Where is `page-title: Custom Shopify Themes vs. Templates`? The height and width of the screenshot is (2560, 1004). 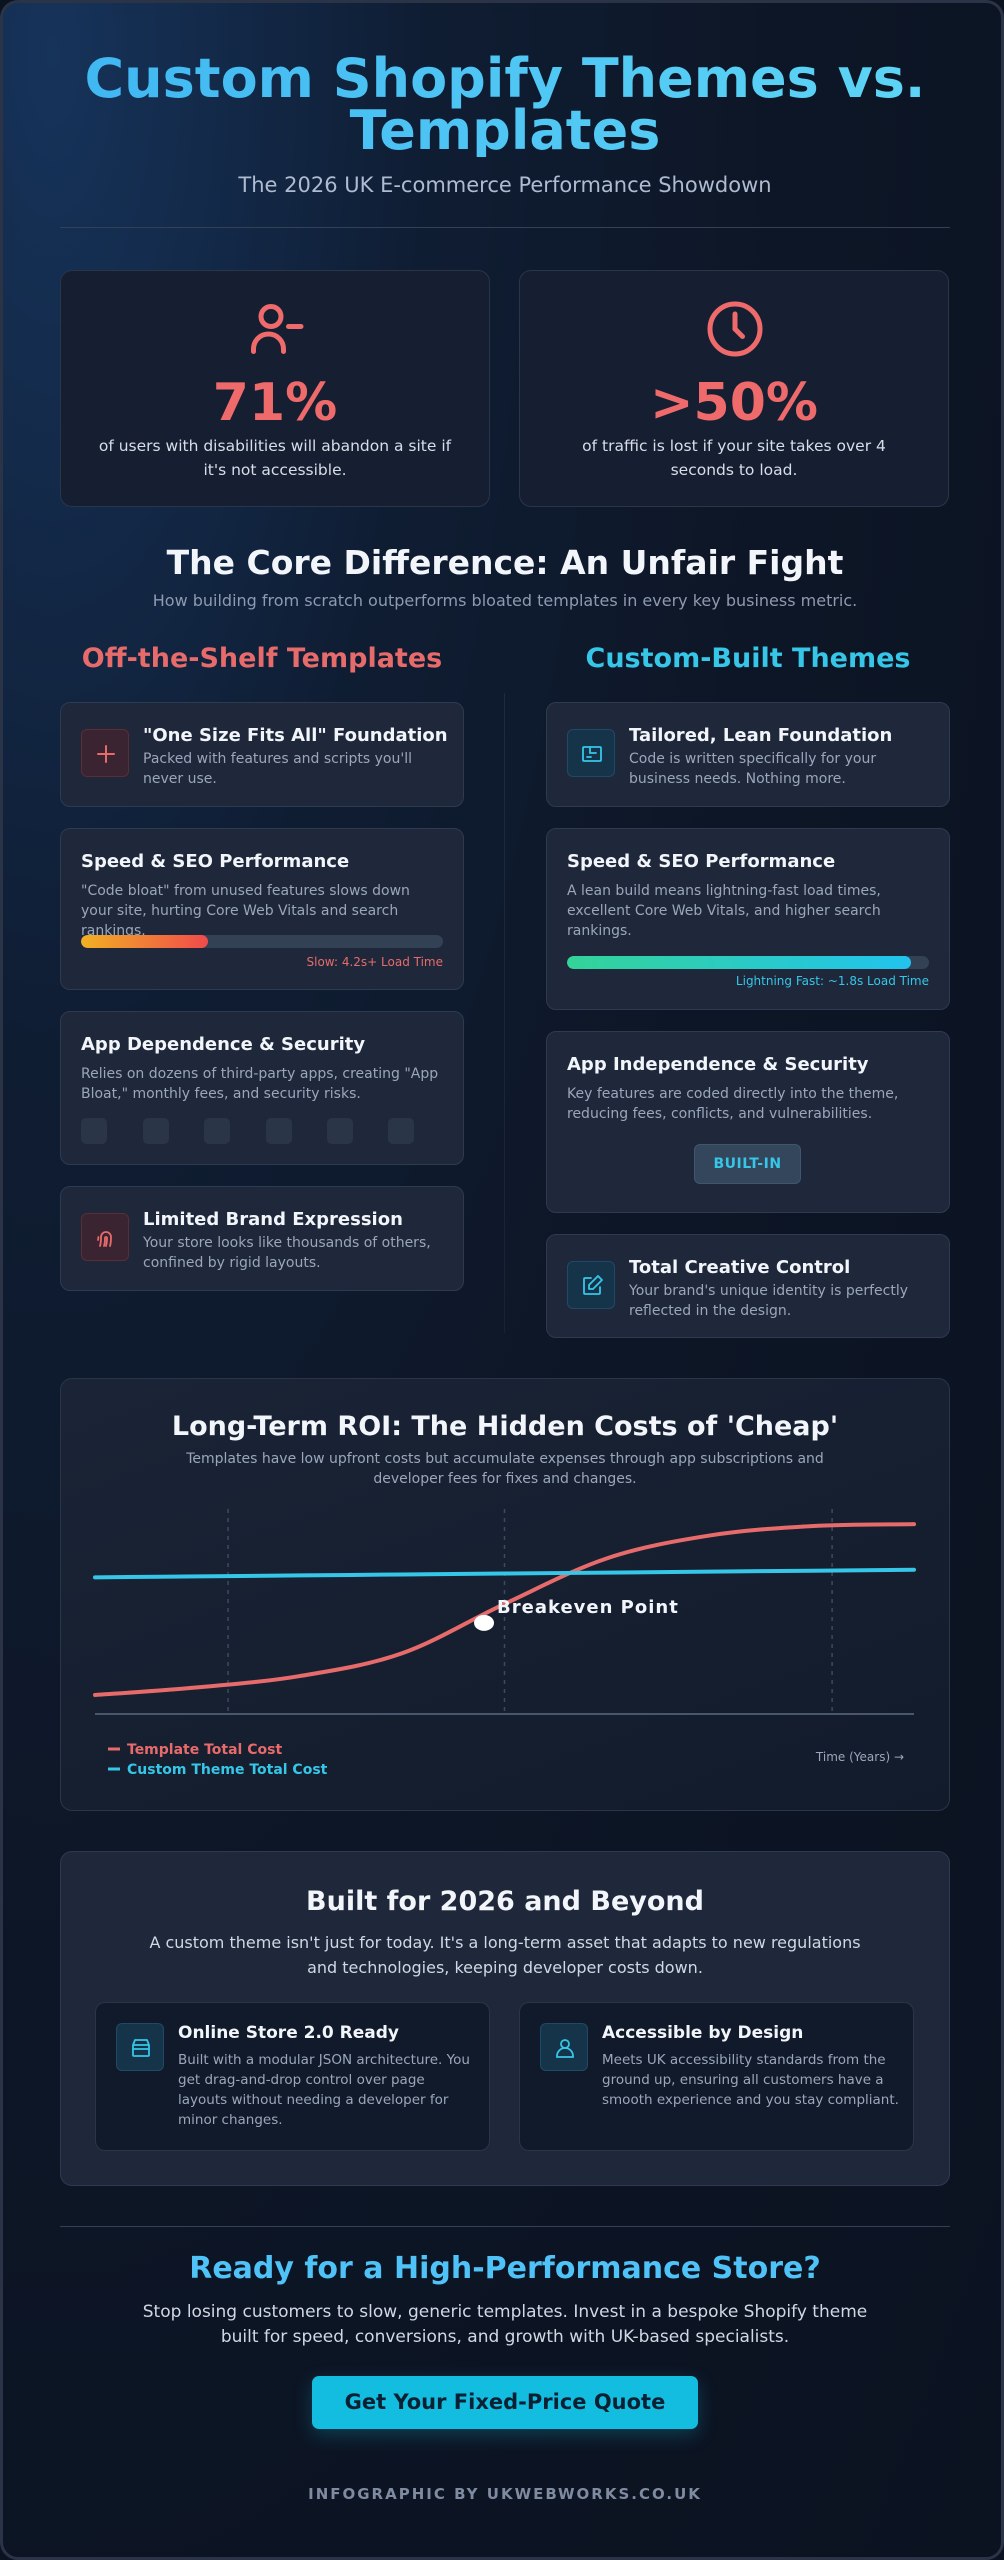
page-title: Custom Shopify Themes vs. Templates is located at coordinates (505, 105).